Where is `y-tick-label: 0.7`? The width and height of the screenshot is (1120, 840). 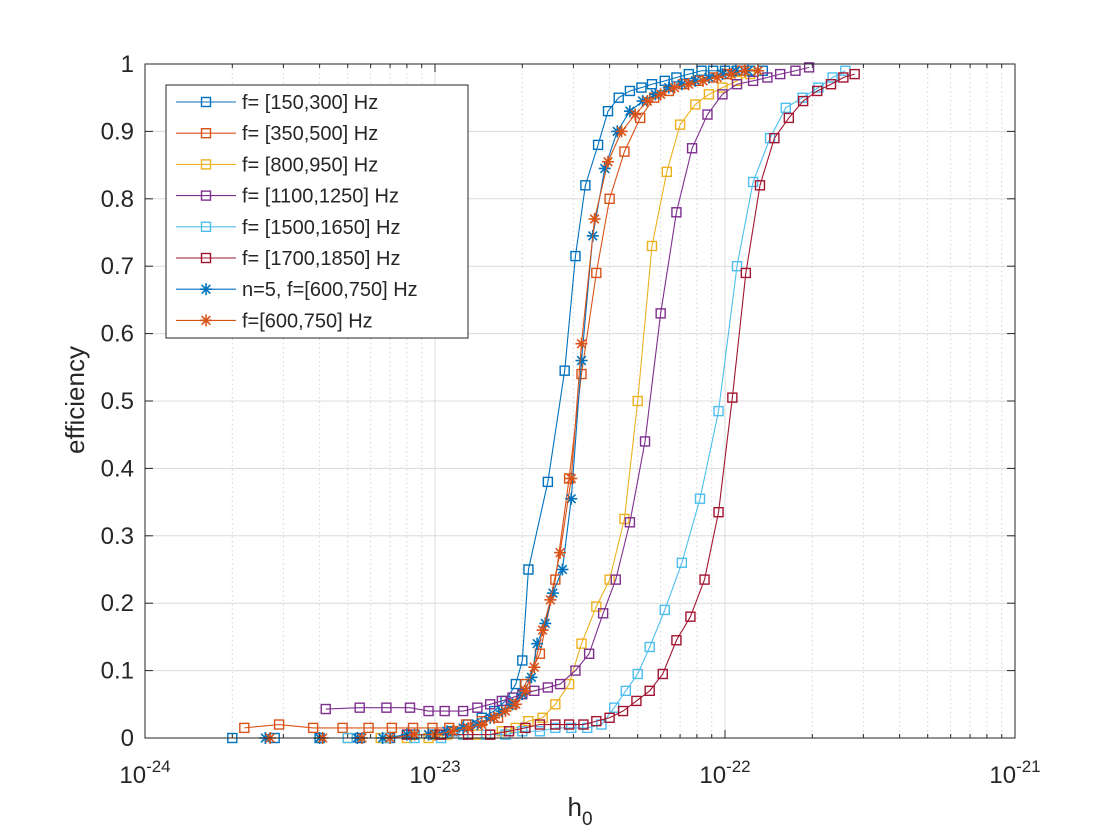
y-tick-label: 0.7 is located at coordinates (117, 266).